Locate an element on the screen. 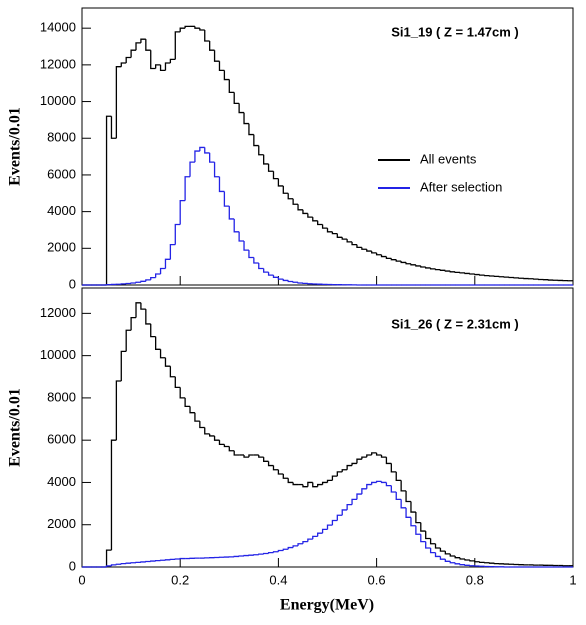  y-tick-label: 6000 is located at coordinates (61, 173).